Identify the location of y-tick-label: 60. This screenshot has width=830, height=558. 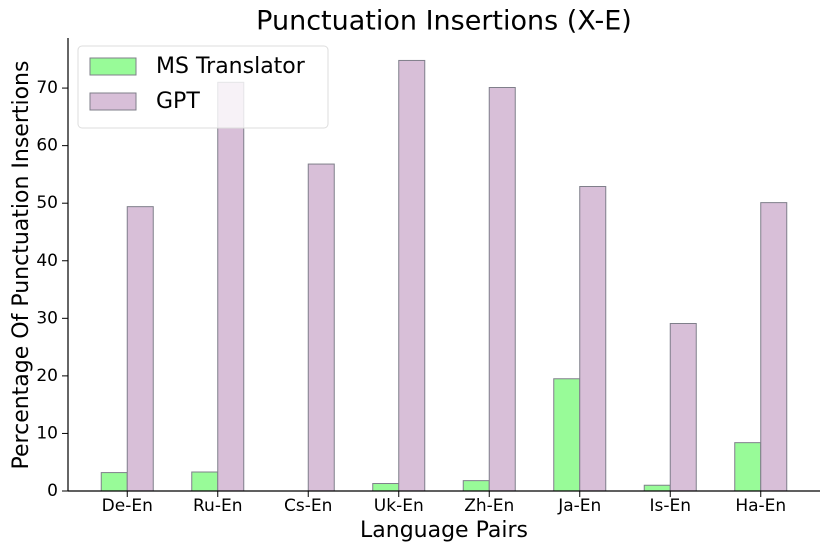
(47, 146).